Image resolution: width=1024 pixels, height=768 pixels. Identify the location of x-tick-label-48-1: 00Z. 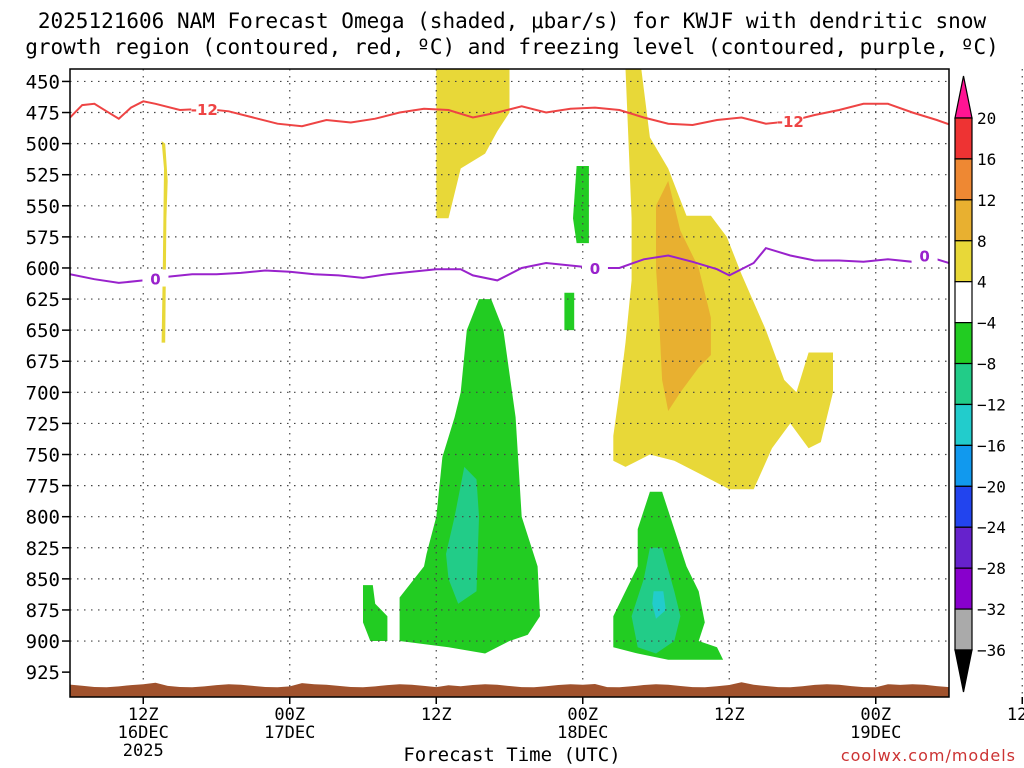
(582, 715).